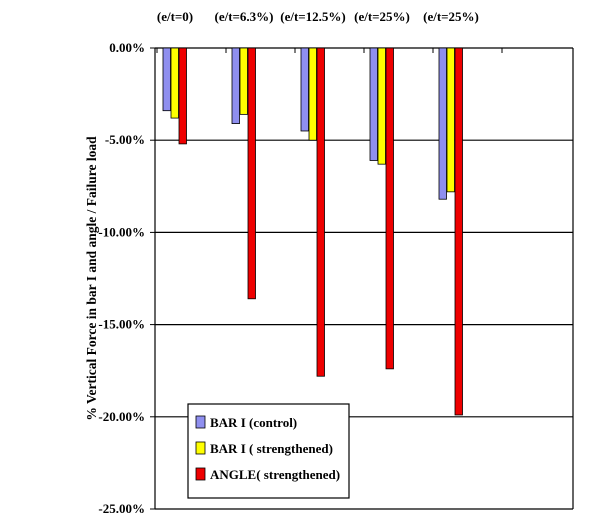  Describe the element at coordinates (243, 16) in the screenshot. I see `category-label: (e/t=6.3%)` at that location.